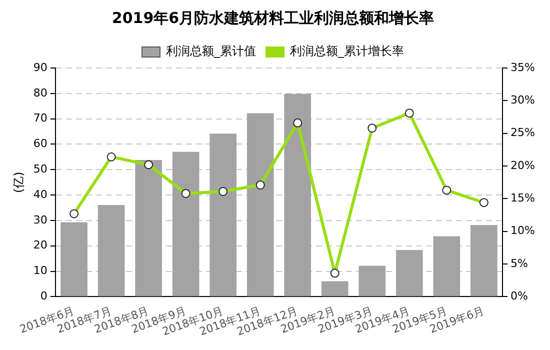 Image resolution: width=550 pixels, height=350 pixels. Describe the element at coordinates (40, 271) in the screenshot. I see `y-tick-label: 10` at that location.